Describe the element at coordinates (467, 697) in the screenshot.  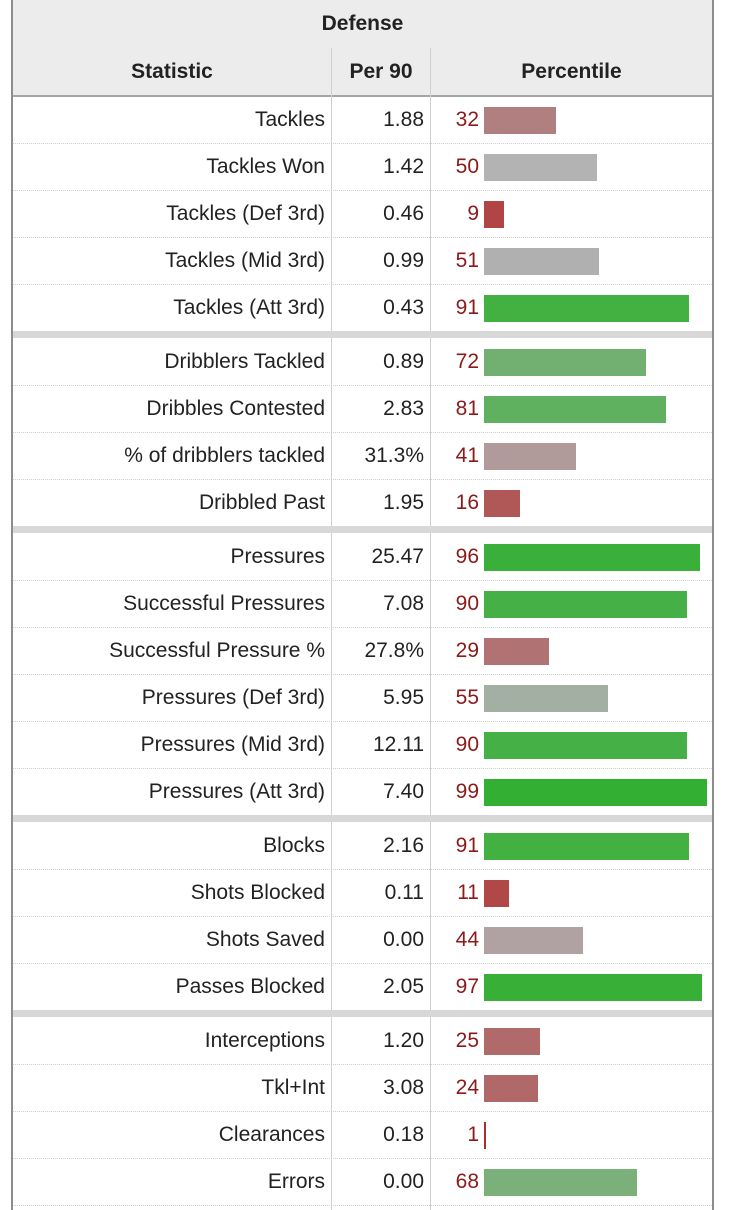
I see `percentile-value: 55` at that location.